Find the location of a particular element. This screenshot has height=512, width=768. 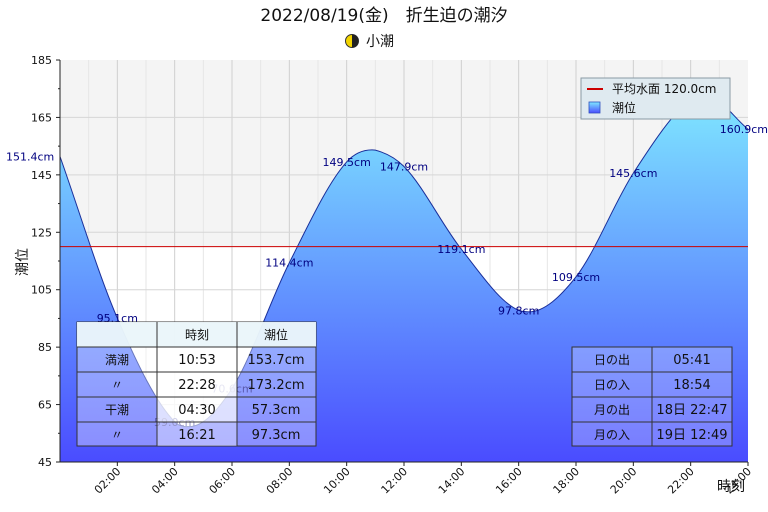

x-tick-label: 08:00 is located at coordinates (280, 481).